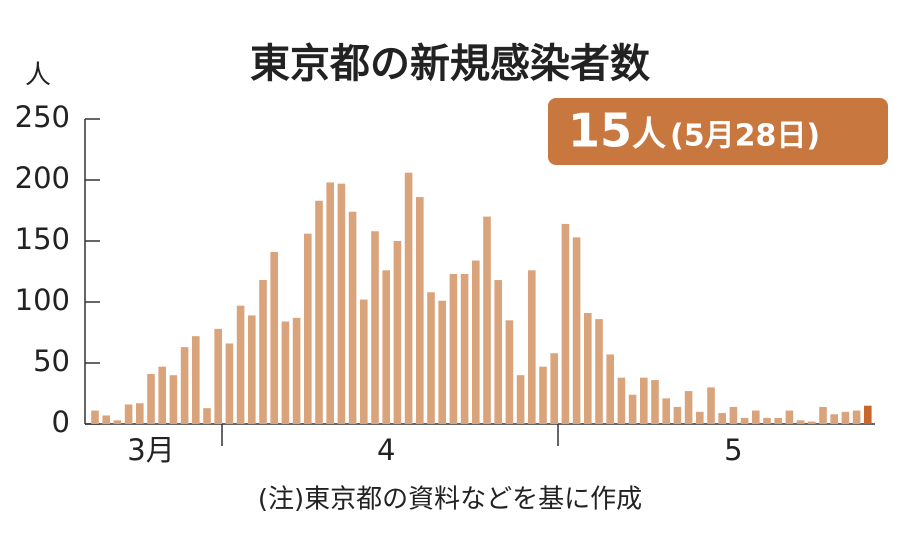 This screenshot has width=900, height=558. Describe the element at coordinates (600, 131) in the screenshot. I see `badge-value: 15` at that location.